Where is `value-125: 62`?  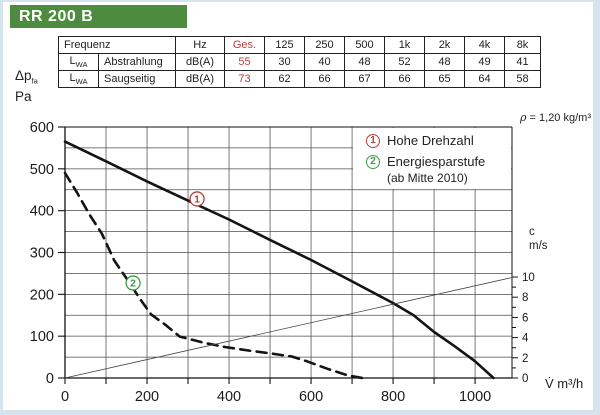 value-125: 62 is located at coordinates (284, 79).